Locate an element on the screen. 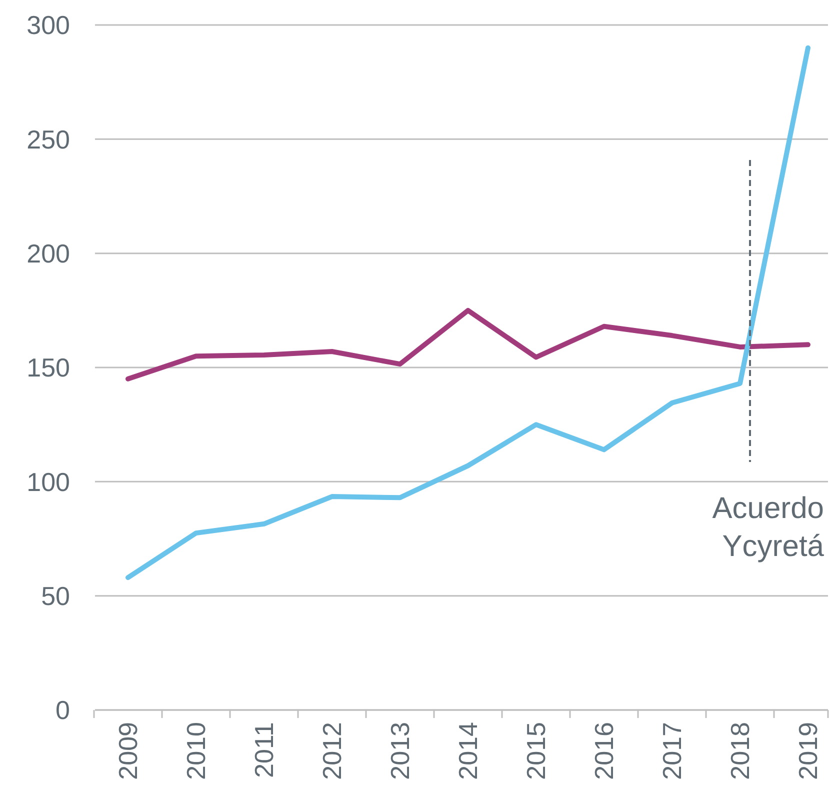 This screenshot has height=800, width=830. x-tick-label: 2016 is located at coordinates (604, 751).